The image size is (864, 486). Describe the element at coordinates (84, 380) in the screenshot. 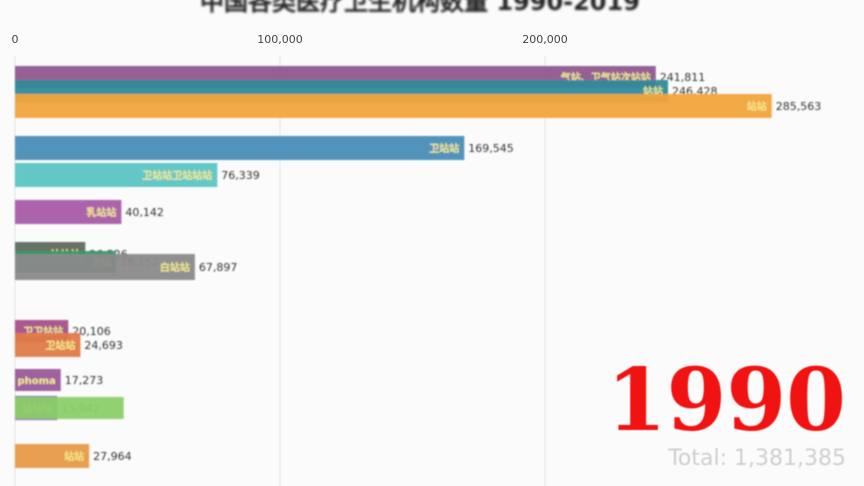

I see `bar-value-label: 17,273` at that location.